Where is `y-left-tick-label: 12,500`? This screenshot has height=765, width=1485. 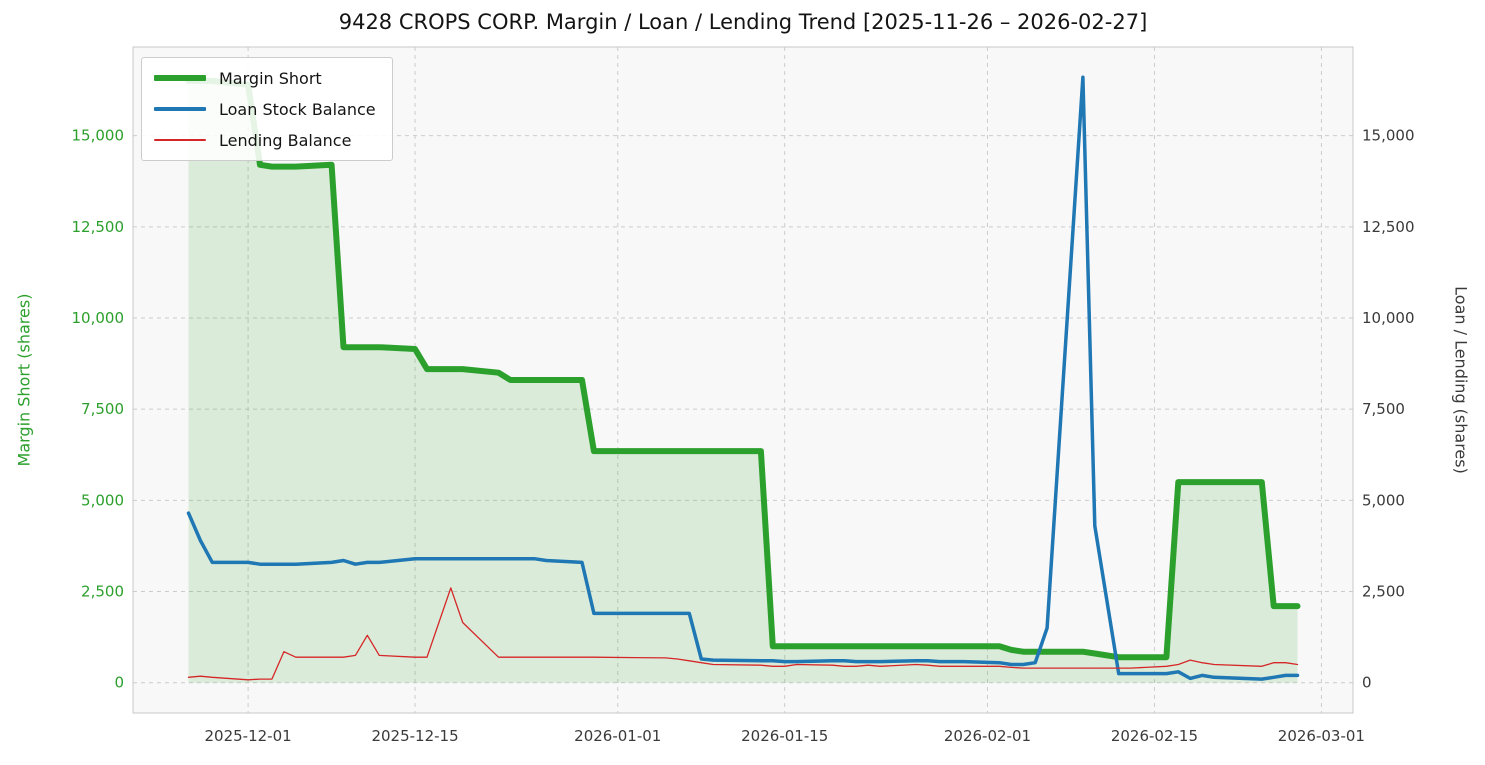 y-left-tick-label: 12,500 is located at coordinates (98, 227).